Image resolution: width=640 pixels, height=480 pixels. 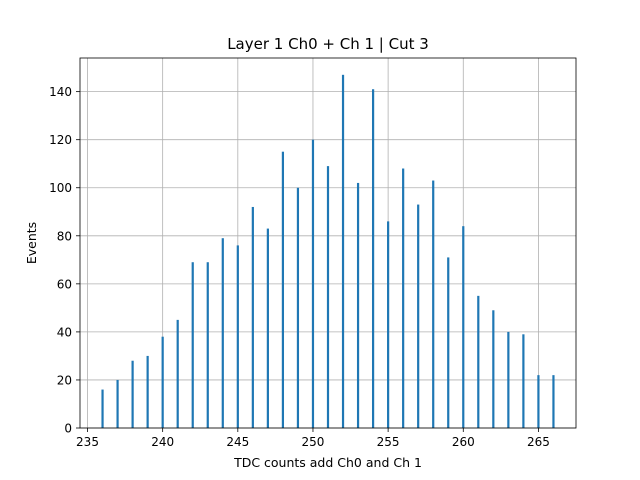 I want to click on y-tick-label: 140, so click(x=60, y=92).